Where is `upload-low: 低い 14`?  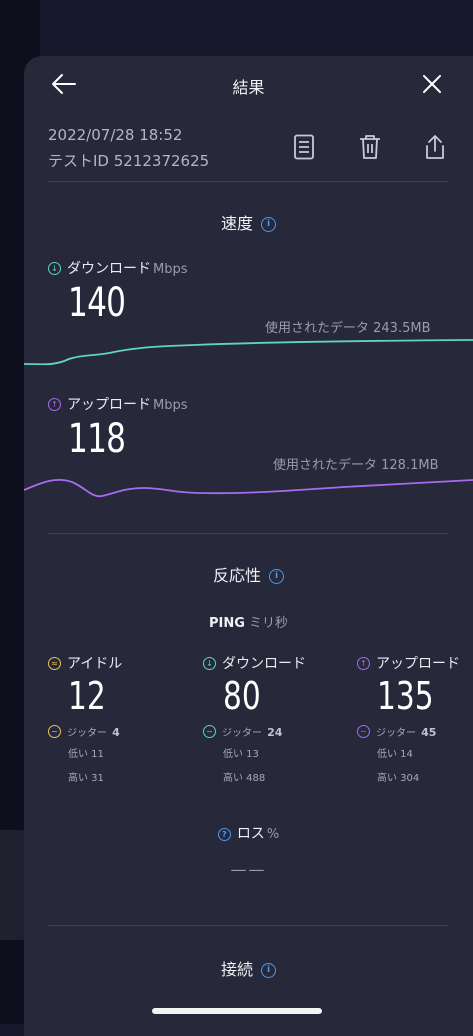
upload-low: 低い 14 is located at coordinates (395, 754).